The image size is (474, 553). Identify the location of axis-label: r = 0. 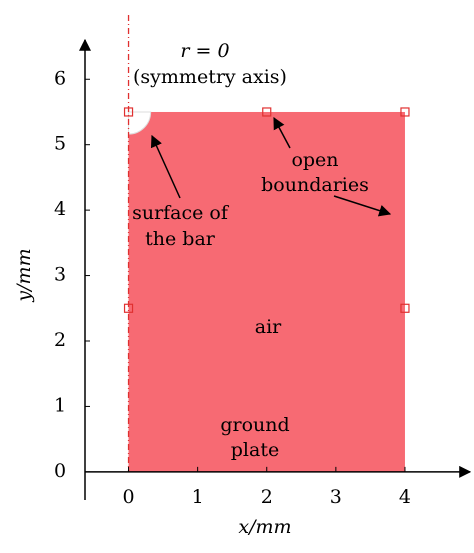
(204, 51).